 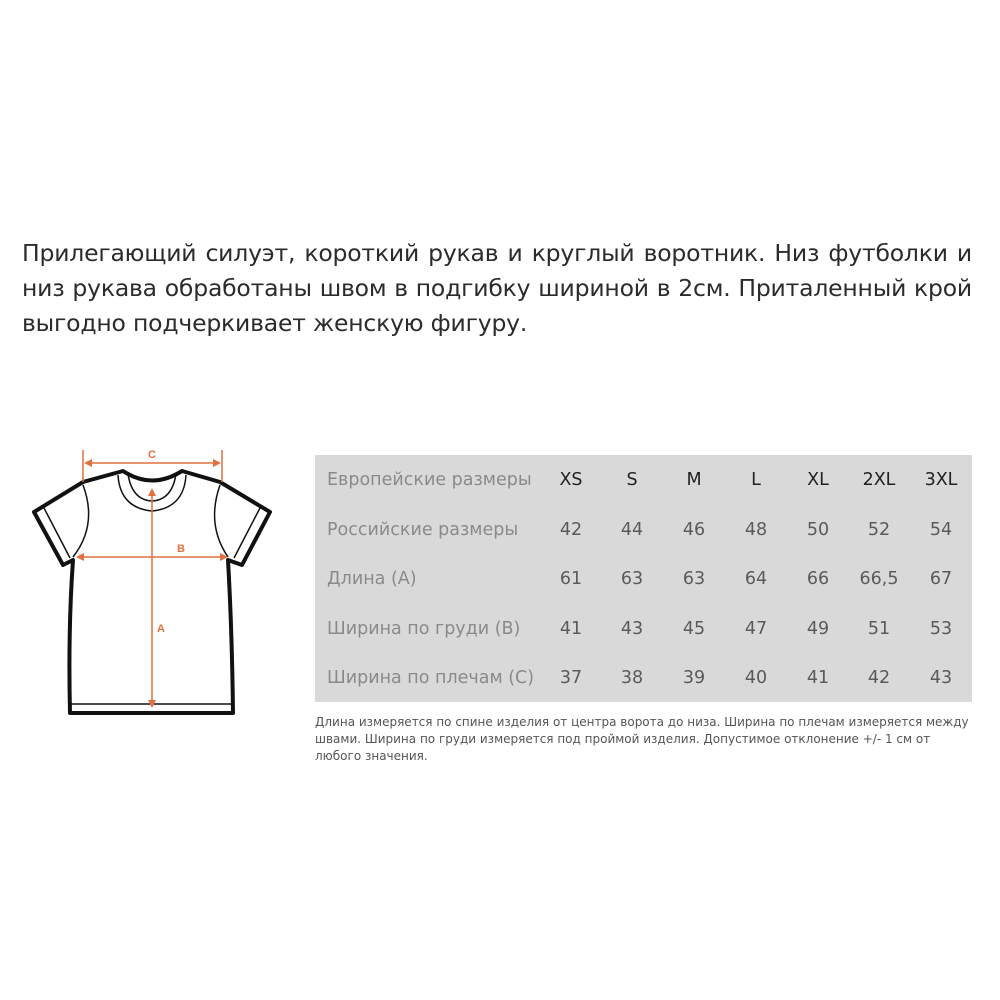 What do you see at coordinates (941, 529) in the screenshot?
I see `size-value-cell: 54` at bounding box center [941, 529].